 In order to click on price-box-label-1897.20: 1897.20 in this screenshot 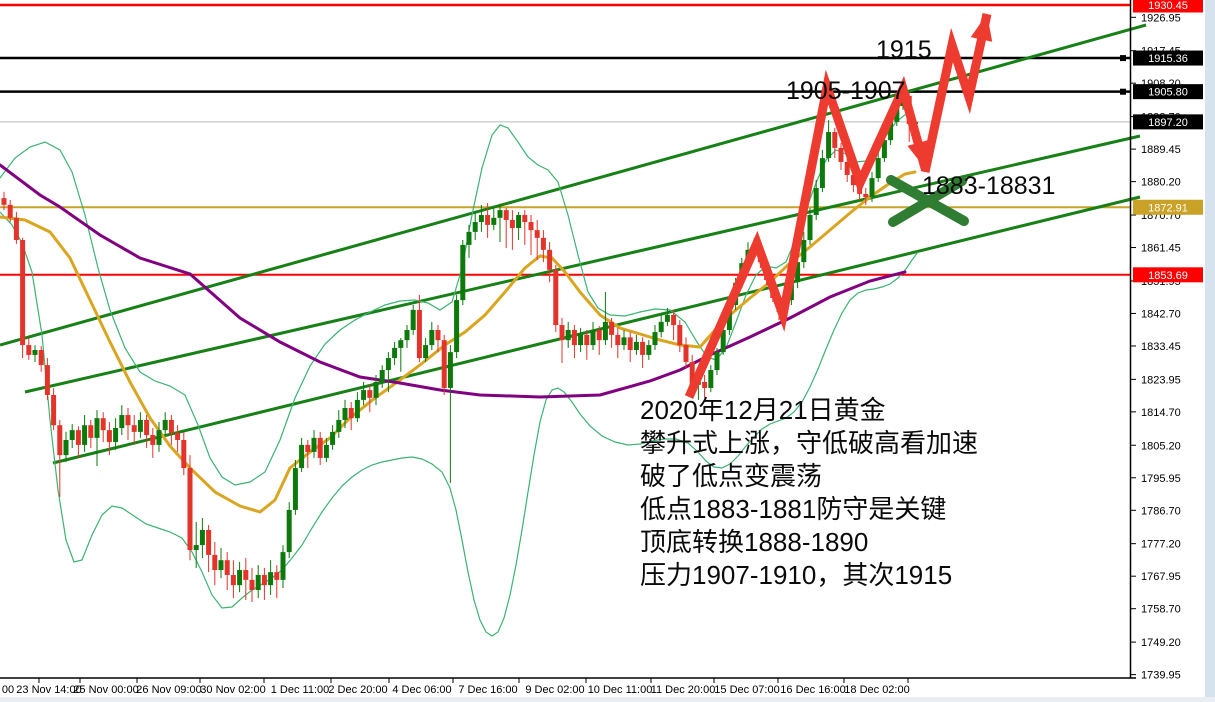, I will do `click(1168, 123)`.